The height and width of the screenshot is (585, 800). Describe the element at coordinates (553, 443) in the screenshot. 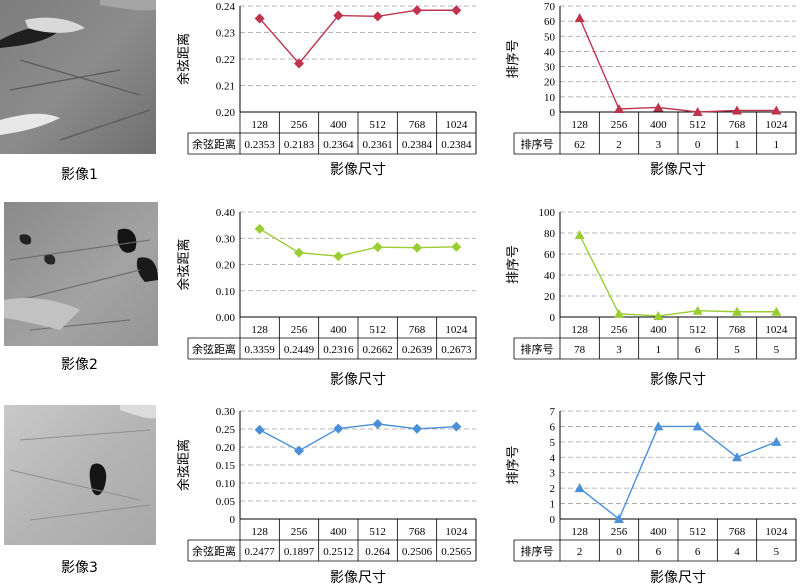

I see `y-tick-label: 5` at that location.